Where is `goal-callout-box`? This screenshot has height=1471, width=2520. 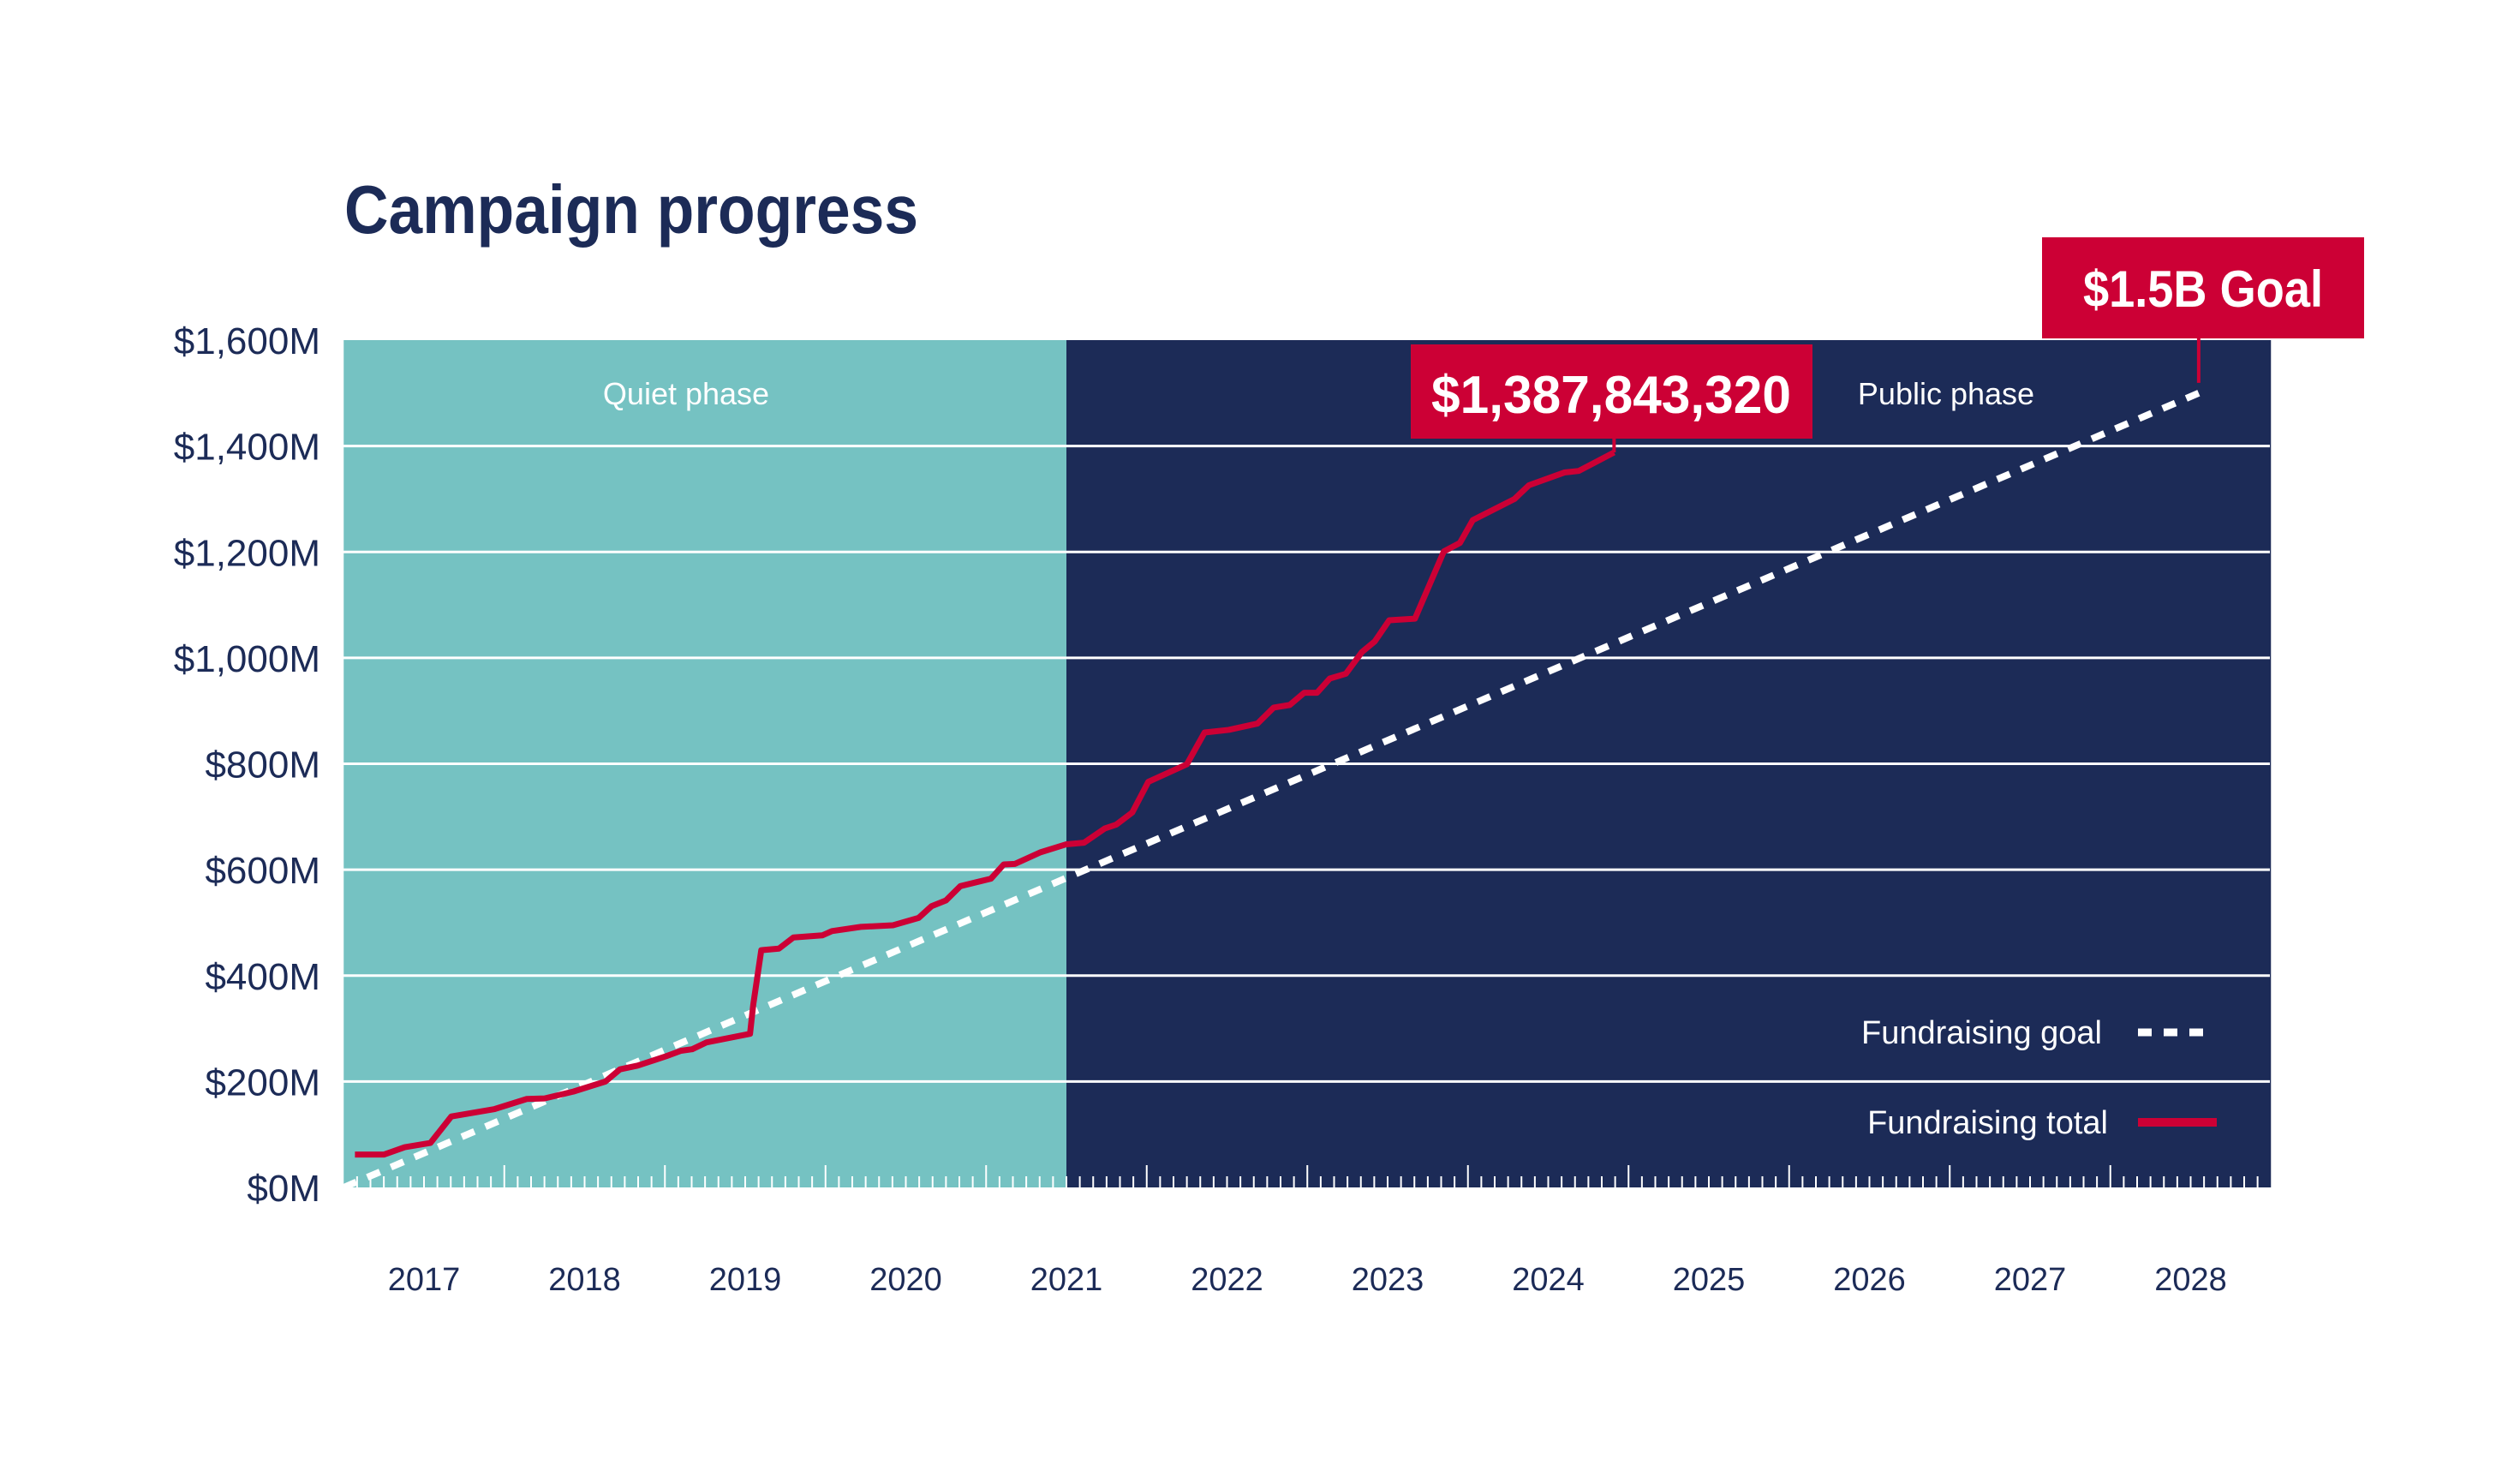 goal-callout-box is located at coordinates (2203, 287).